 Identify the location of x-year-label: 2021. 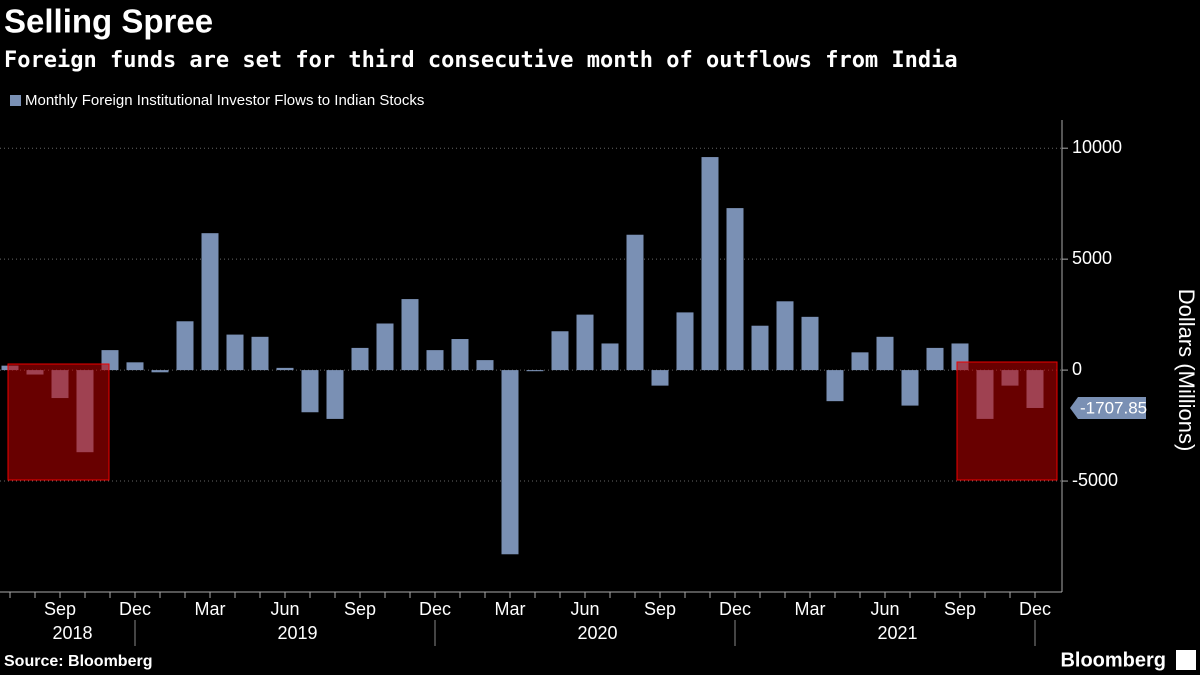
(897, 633).